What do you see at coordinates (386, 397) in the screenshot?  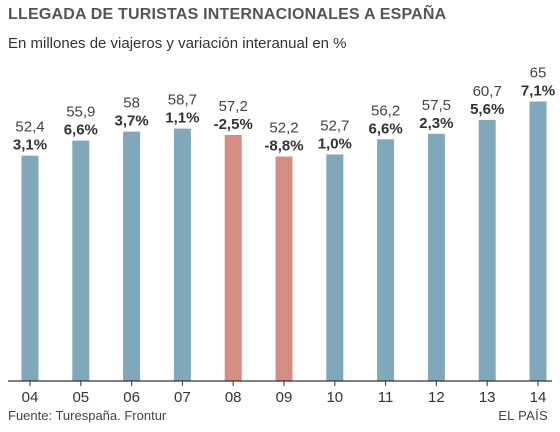 I see `x-tick-label-11: 11` at bounding box center [386, 397].